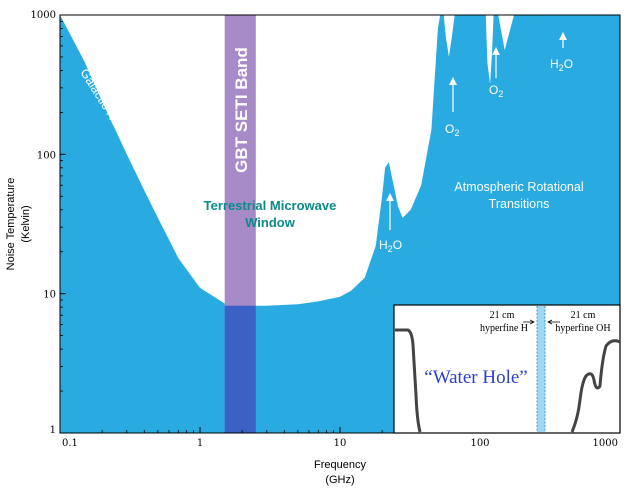  What do you see at coordinates (541, 369) in the screenshot?
I see `water-hole-band` at bounding box center [541, 369].